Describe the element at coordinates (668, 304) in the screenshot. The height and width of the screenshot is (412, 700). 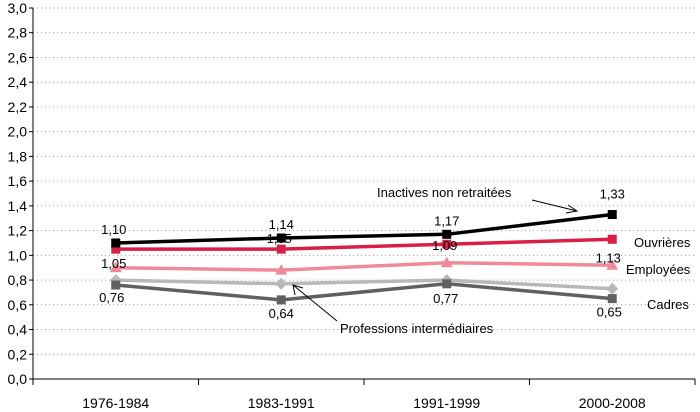
I see `series-name-label: Cadres` at that location.